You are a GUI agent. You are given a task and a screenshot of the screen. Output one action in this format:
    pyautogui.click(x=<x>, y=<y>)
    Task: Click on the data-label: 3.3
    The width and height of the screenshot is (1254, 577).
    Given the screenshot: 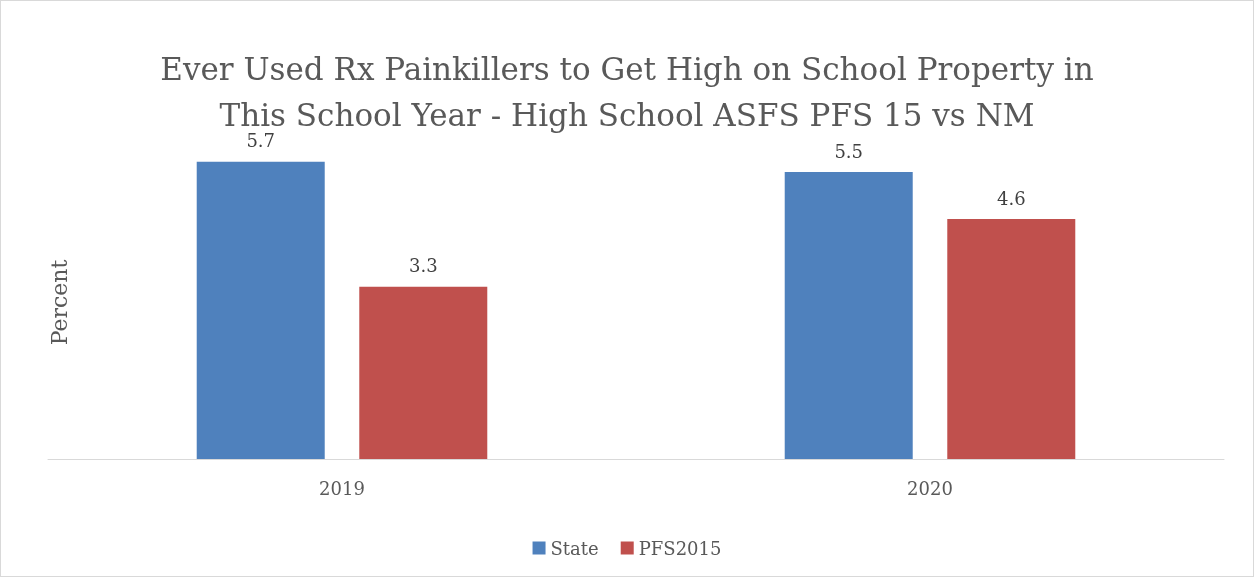 What is the action you would take?
    pyautogui.click(x=423, y=266)
    